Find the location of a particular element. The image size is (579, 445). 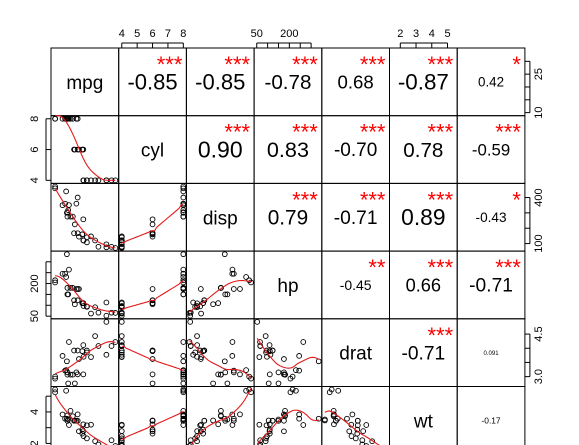

axis-tick-label: 2 is located at coordinates (35, 442).